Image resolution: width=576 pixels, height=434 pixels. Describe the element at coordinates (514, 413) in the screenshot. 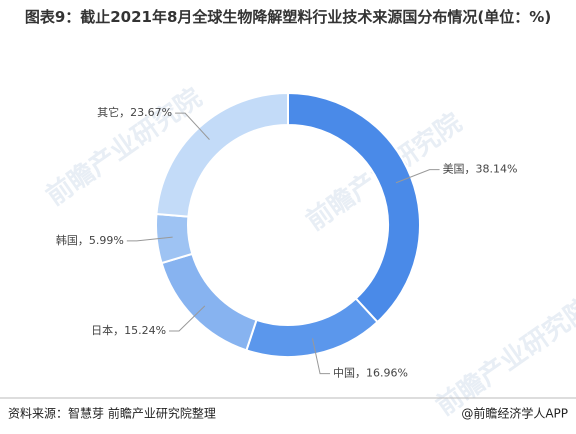

I see `credit: @前瞻经济学人APP` at that location.